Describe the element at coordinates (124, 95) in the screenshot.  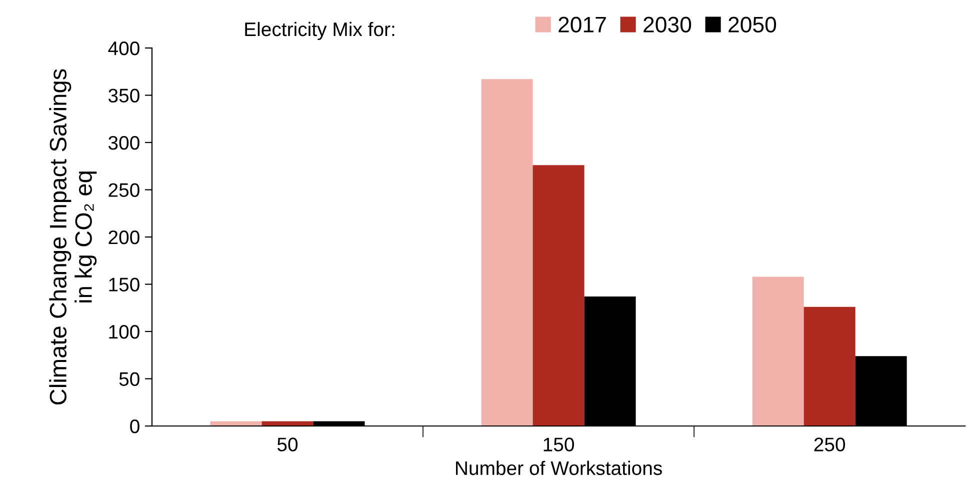
I see `y-tick-label: 350` at that location.